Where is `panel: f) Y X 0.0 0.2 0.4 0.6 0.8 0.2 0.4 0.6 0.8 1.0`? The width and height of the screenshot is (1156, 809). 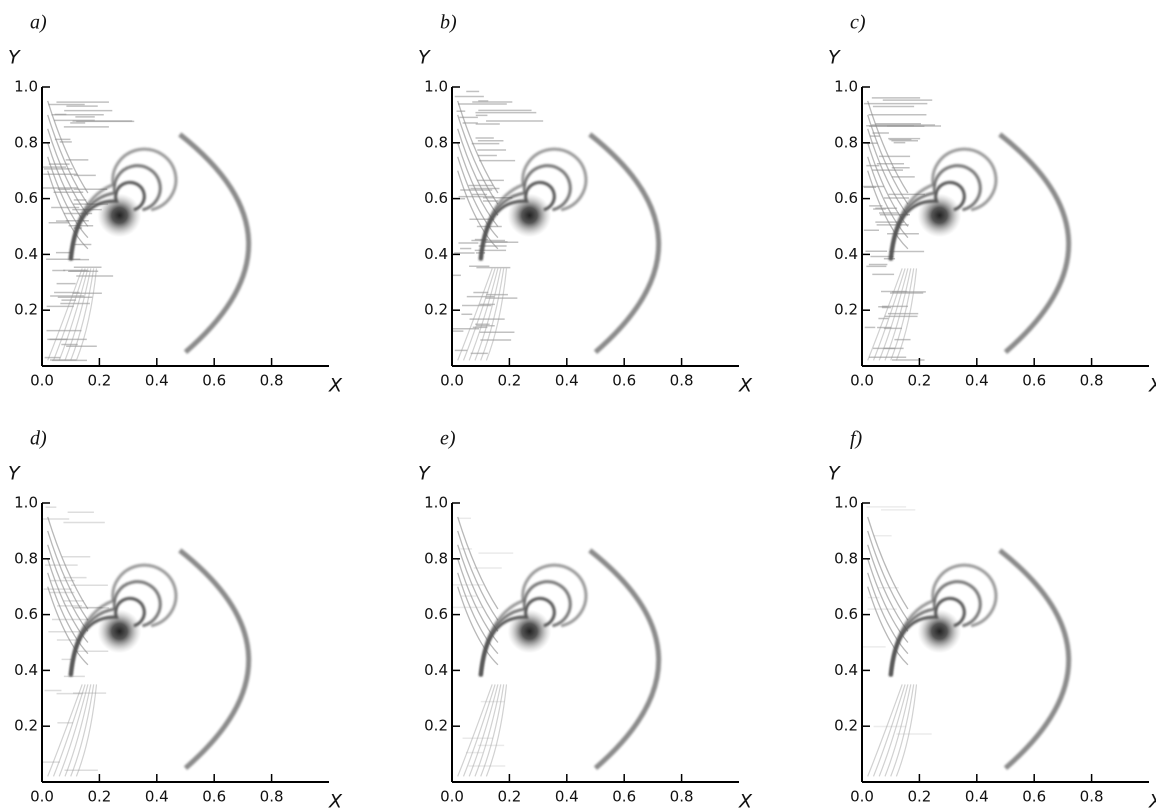 panel: f) Y X 0.0 0.2 0.4 0.6 0.8 0.2 0.4 0.6 0.8 1.0 is located at coordinates (992, 618).